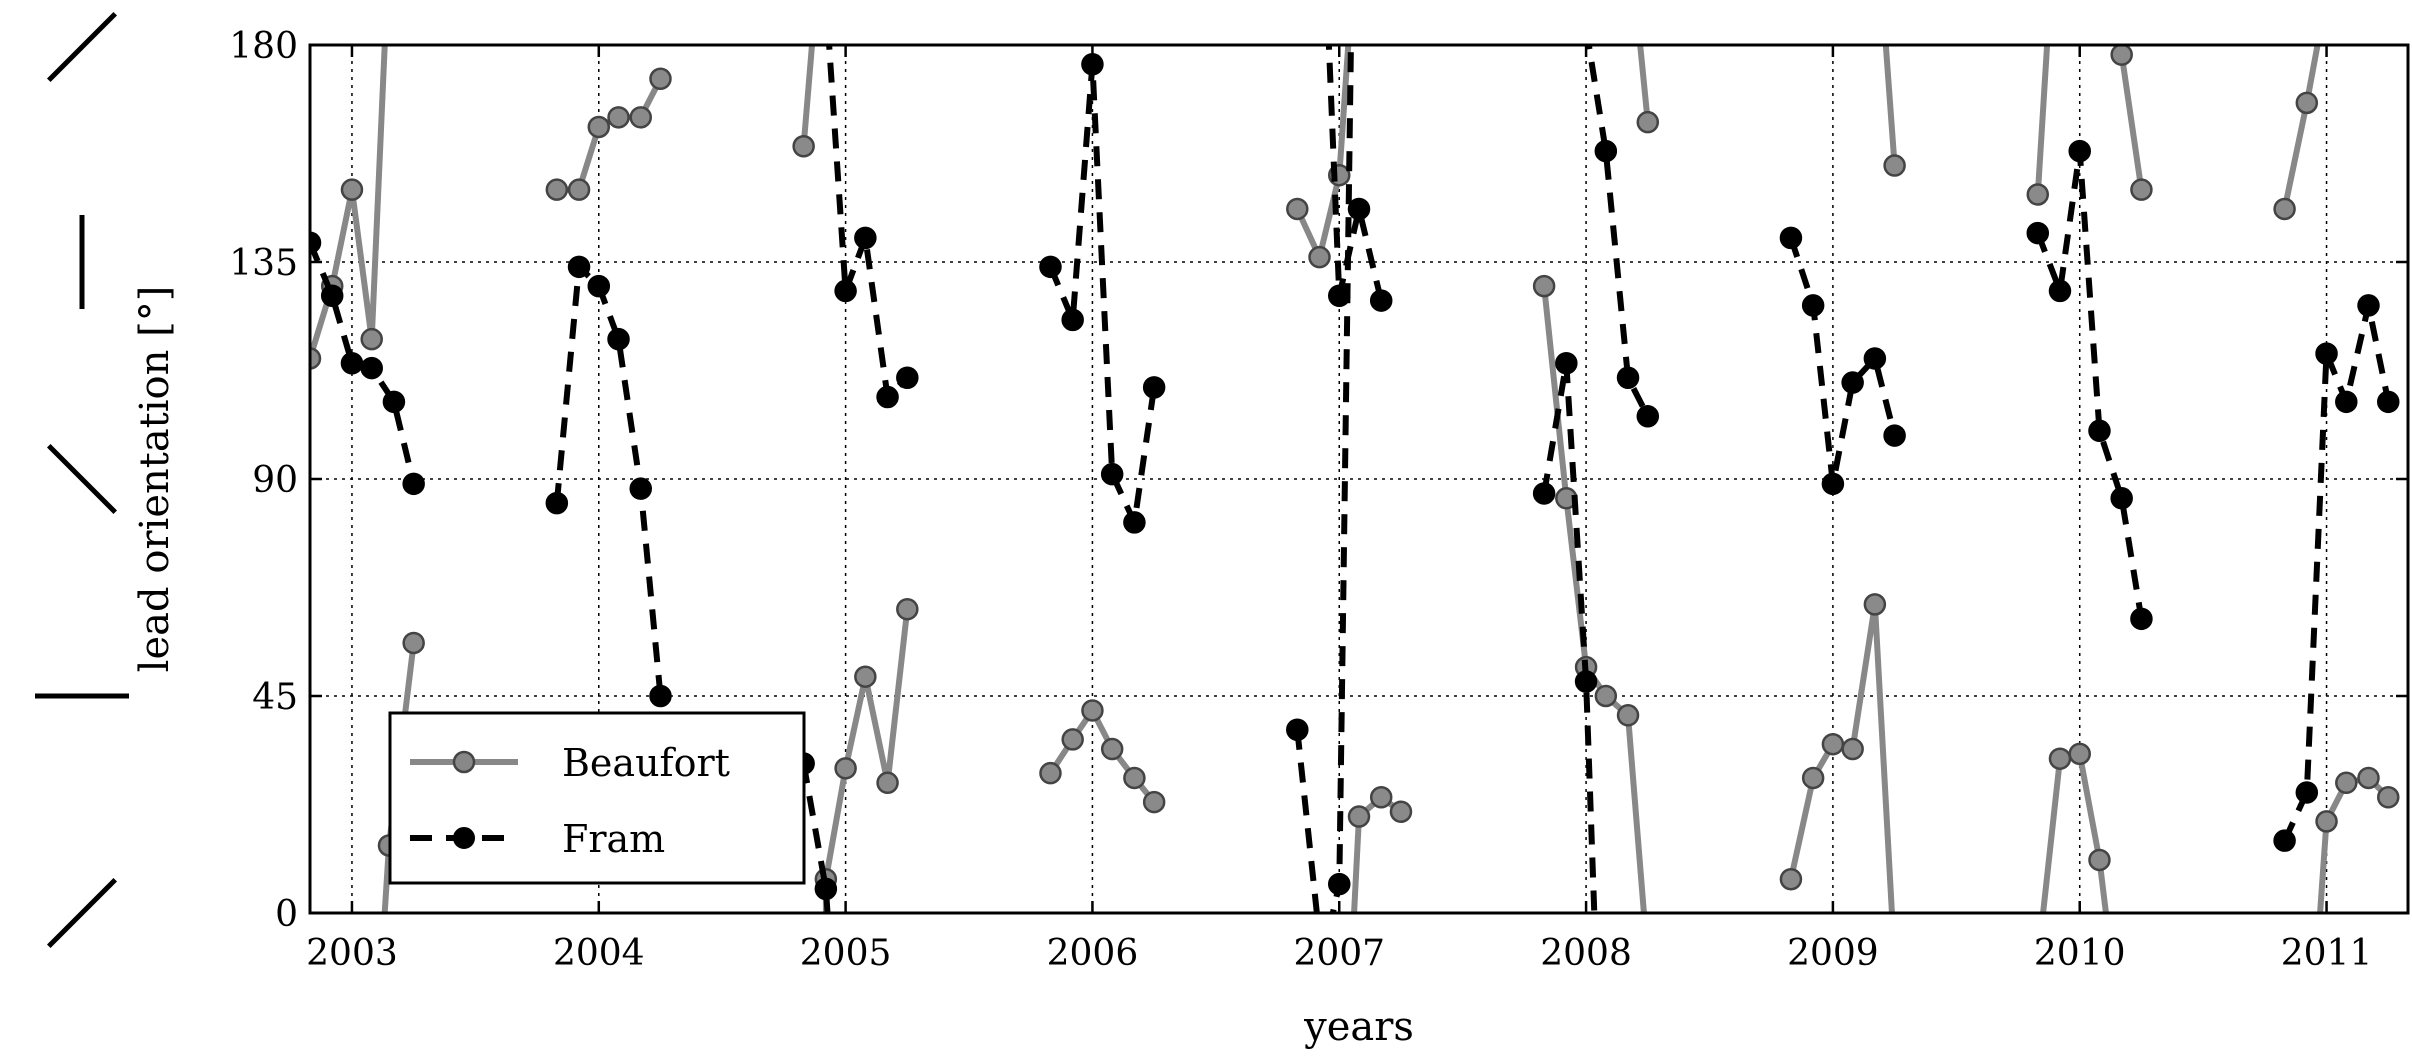 The height and width of the screenshot is (1056, 2412). I want to click on y-tick-label-3: 135, so click(263, 263).